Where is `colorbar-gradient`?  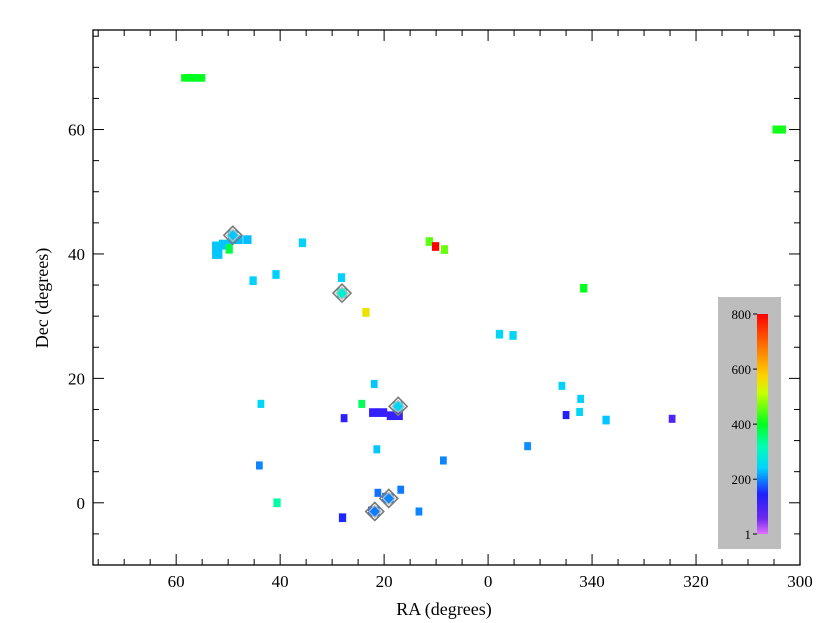
colorbar-gradient is located at coordinates (762, 424).